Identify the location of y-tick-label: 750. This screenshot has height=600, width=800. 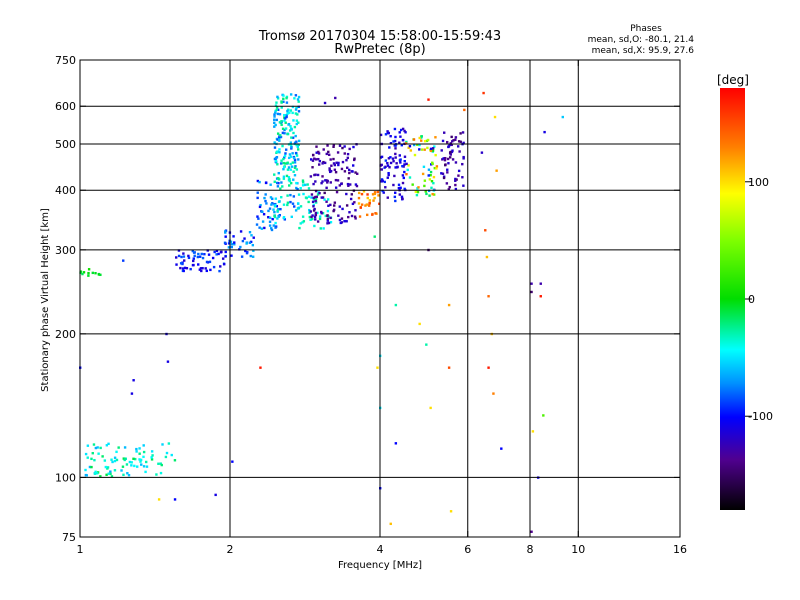
(65, 60).